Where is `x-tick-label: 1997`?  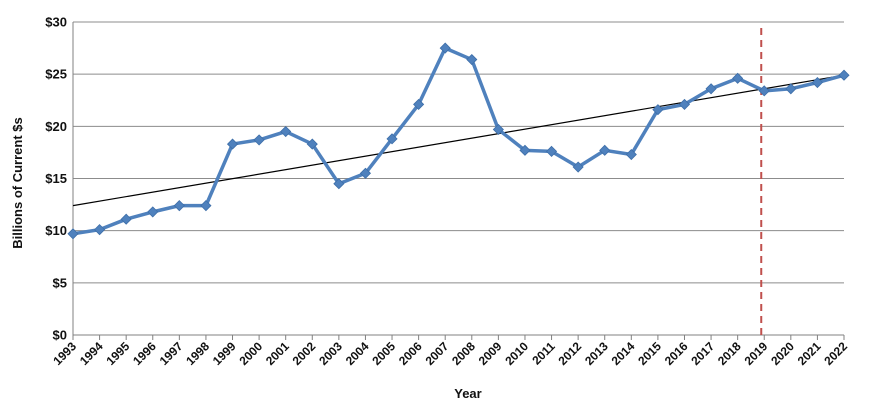 x-tick-label: 1997 is located at coordinates (171, 353).